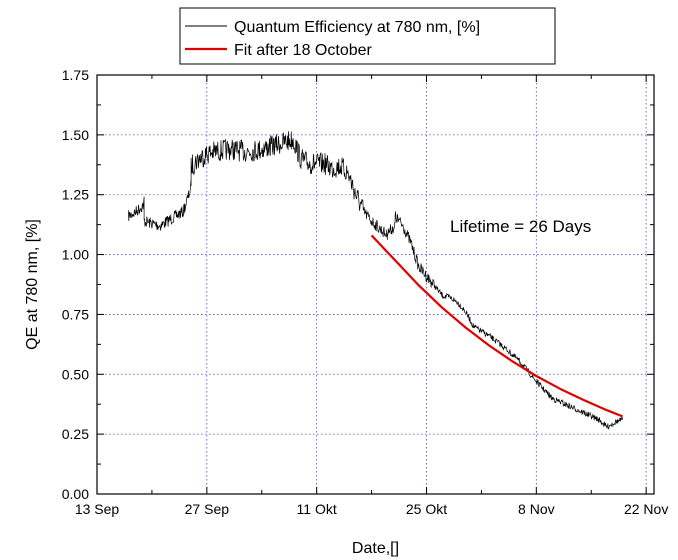 This screenshot has width=678, height=560. What do you see at coordinates (75, 255) in the screenshot?
I see `y-tick-label: 1.00` at bounding box center [75, 255].